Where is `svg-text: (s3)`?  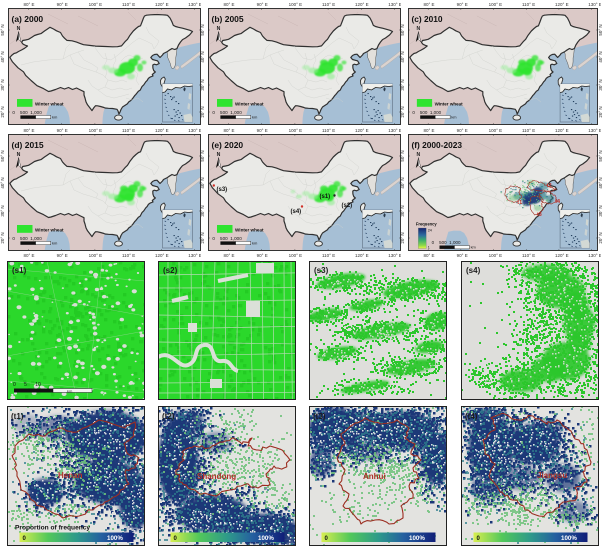 svg-text: (s3) is located at coordinates (321, 270).